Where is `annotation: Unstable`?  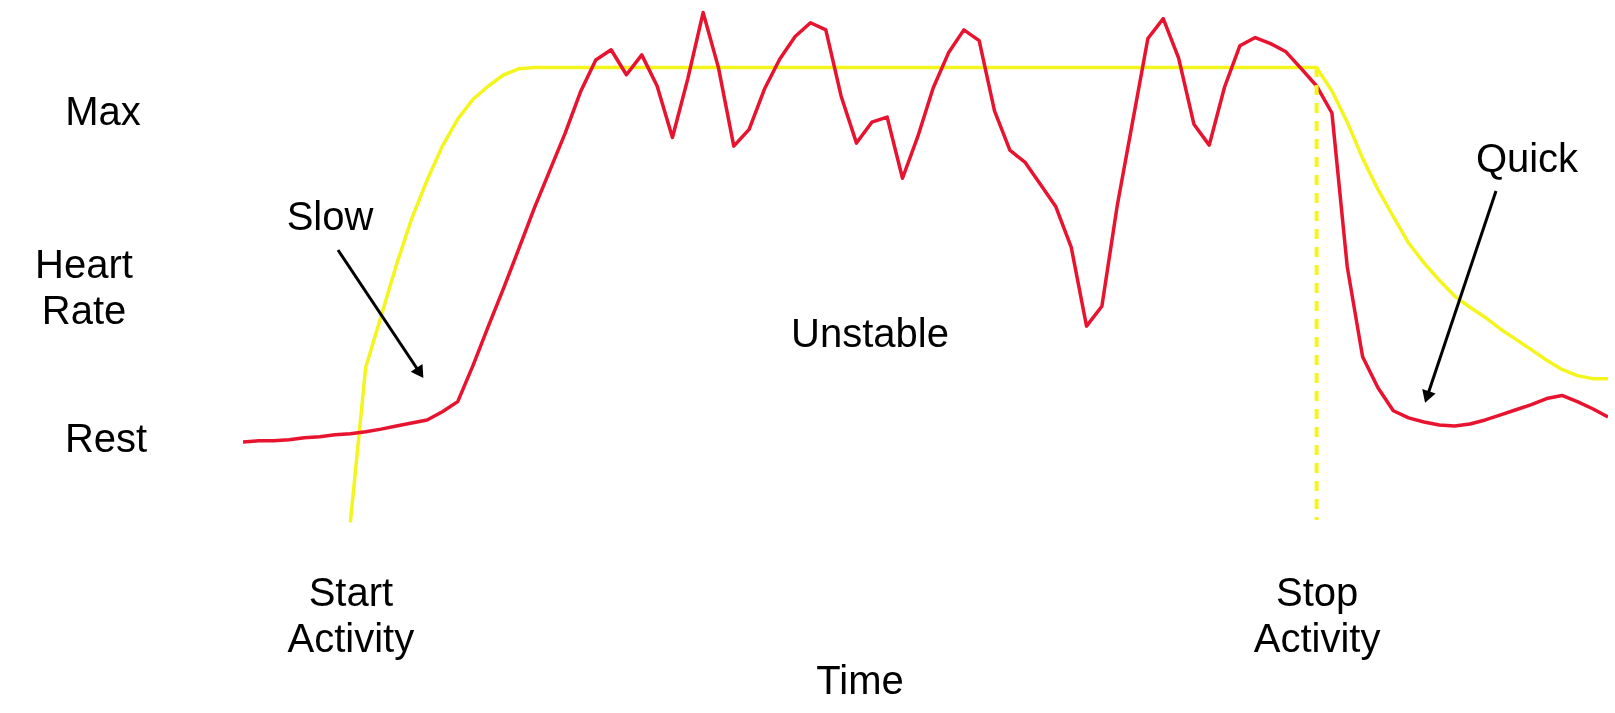 annotation: Unstable is located at coordinates (870, 333).